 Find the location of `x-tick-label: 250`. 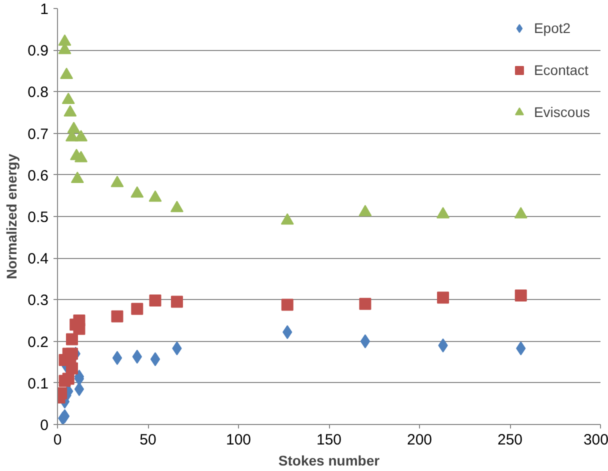

x-tick-label: 250 is located at coordinates (510, 440).